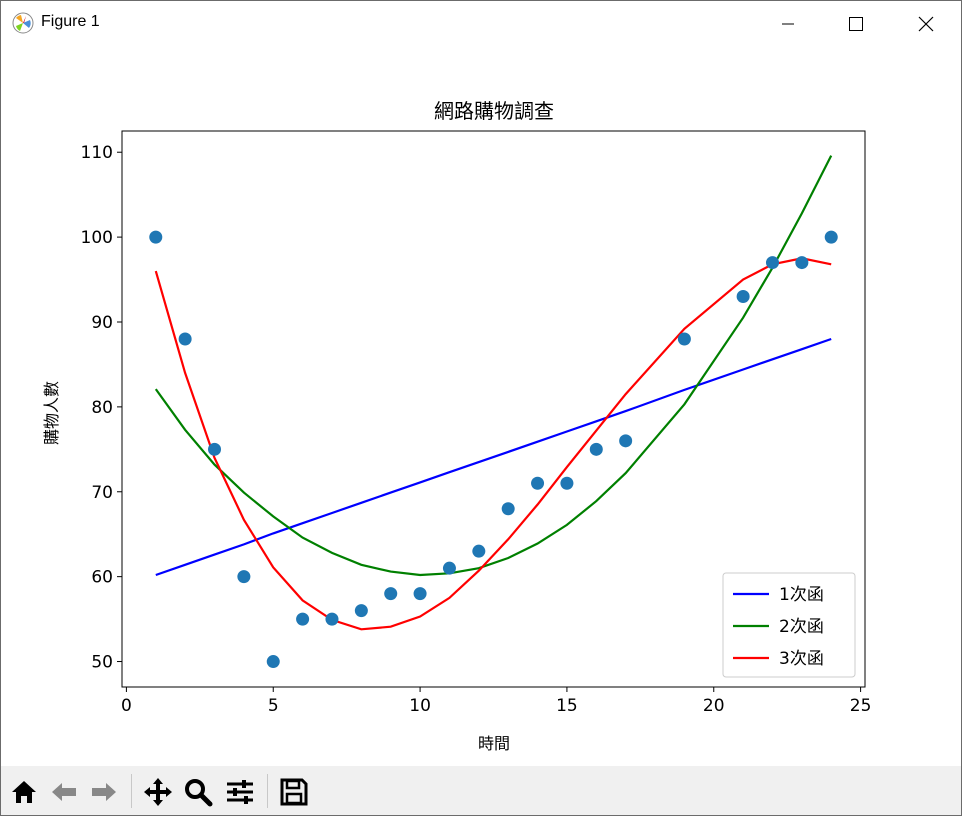  I want to click on y-tick-label: 50, so click(102, 663).